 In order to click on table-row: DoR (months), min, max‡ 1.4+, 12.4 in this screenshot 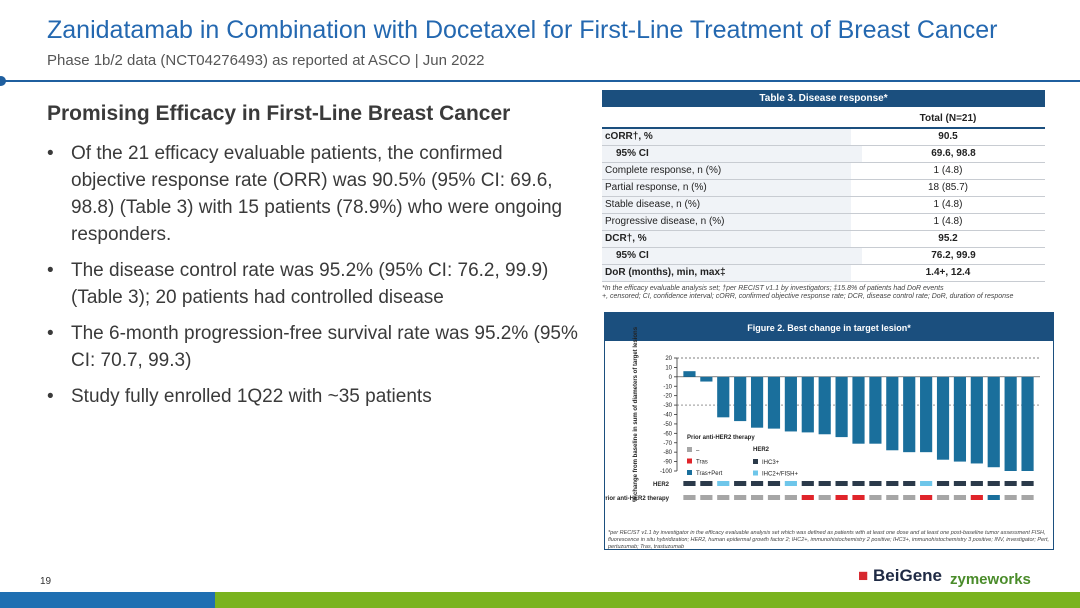, I will do `click(823, 273)`.